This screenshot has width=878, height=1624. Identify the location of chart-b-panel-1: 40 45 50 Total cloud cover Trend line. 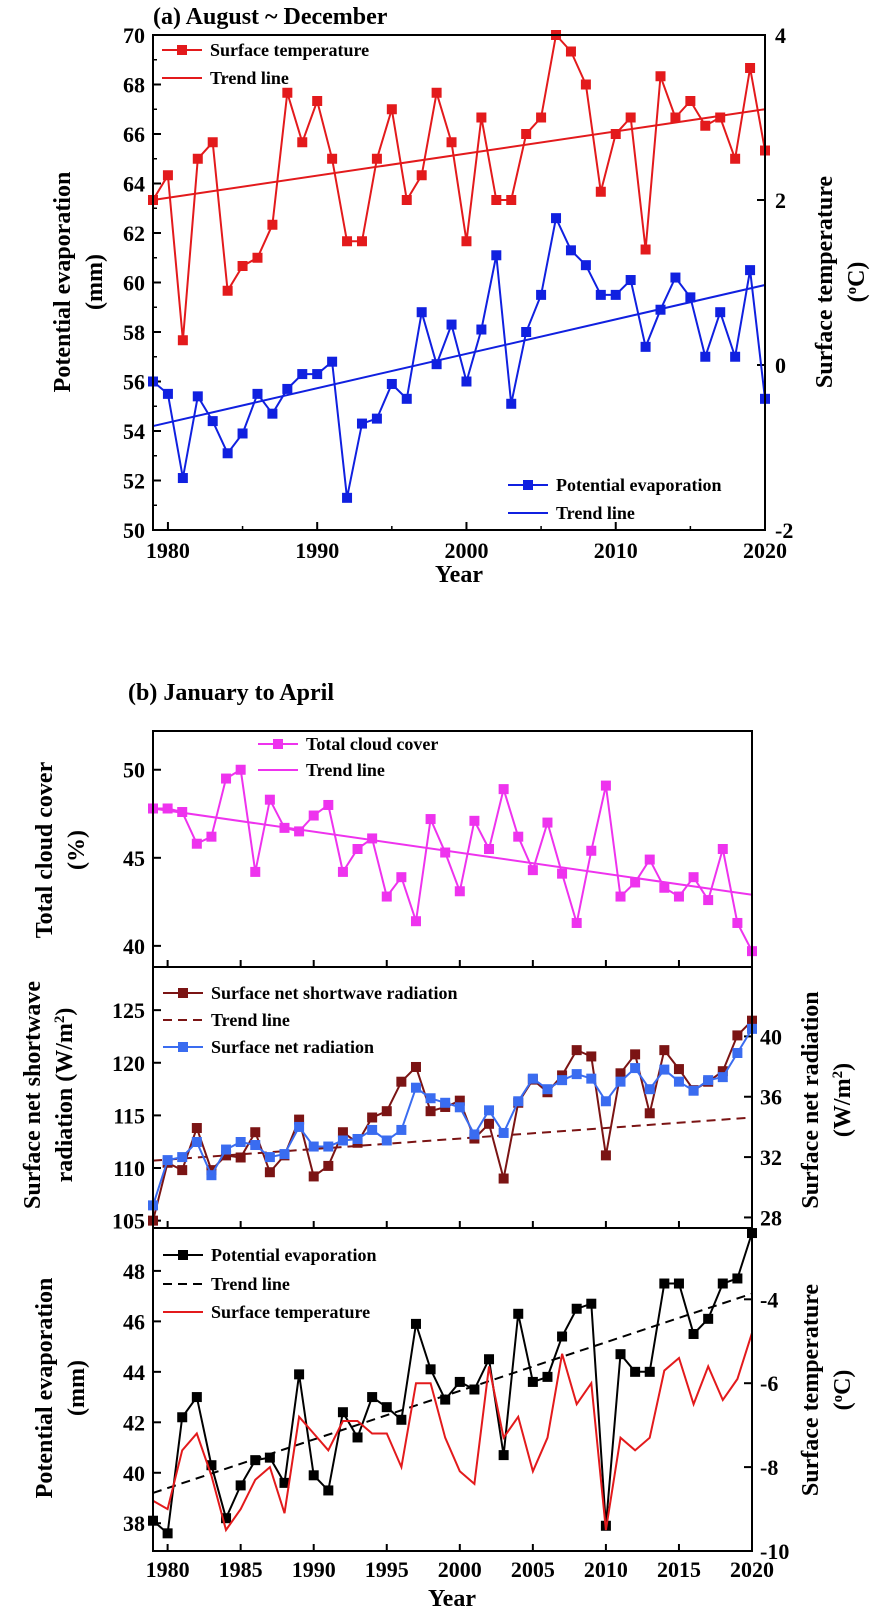
(440, 849).